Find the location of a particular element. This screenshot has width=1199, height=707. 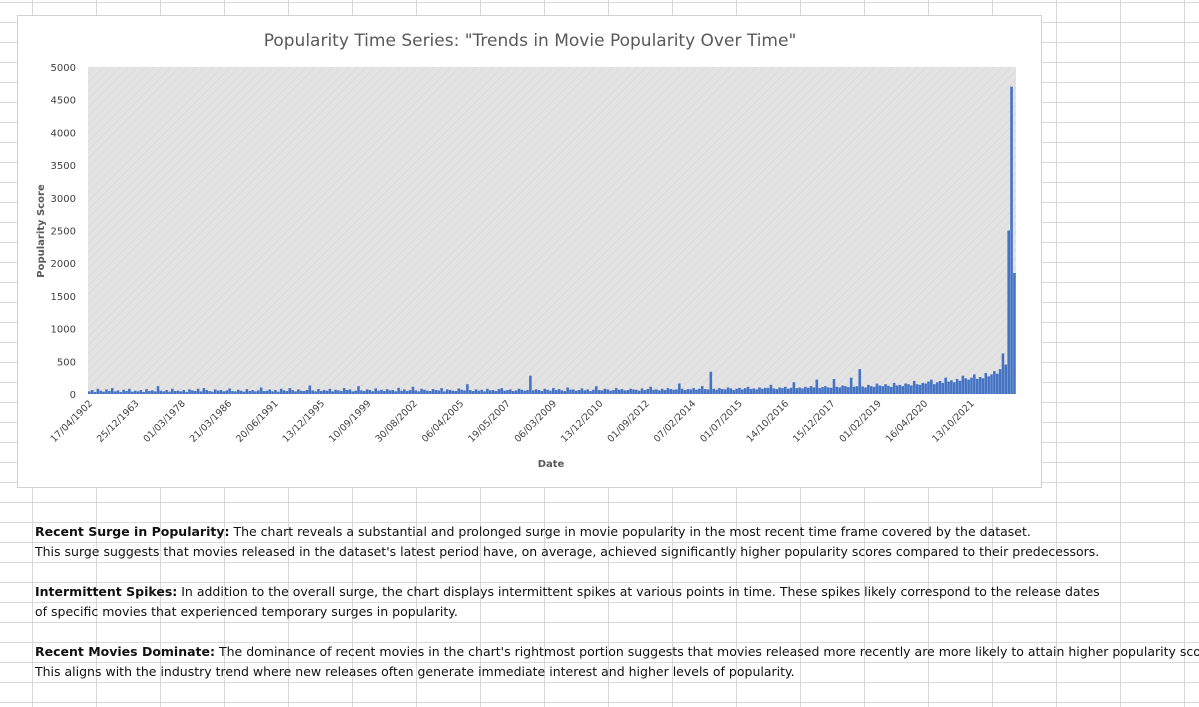

y-tick-label: 2500 is located at coordinates (63, 232).